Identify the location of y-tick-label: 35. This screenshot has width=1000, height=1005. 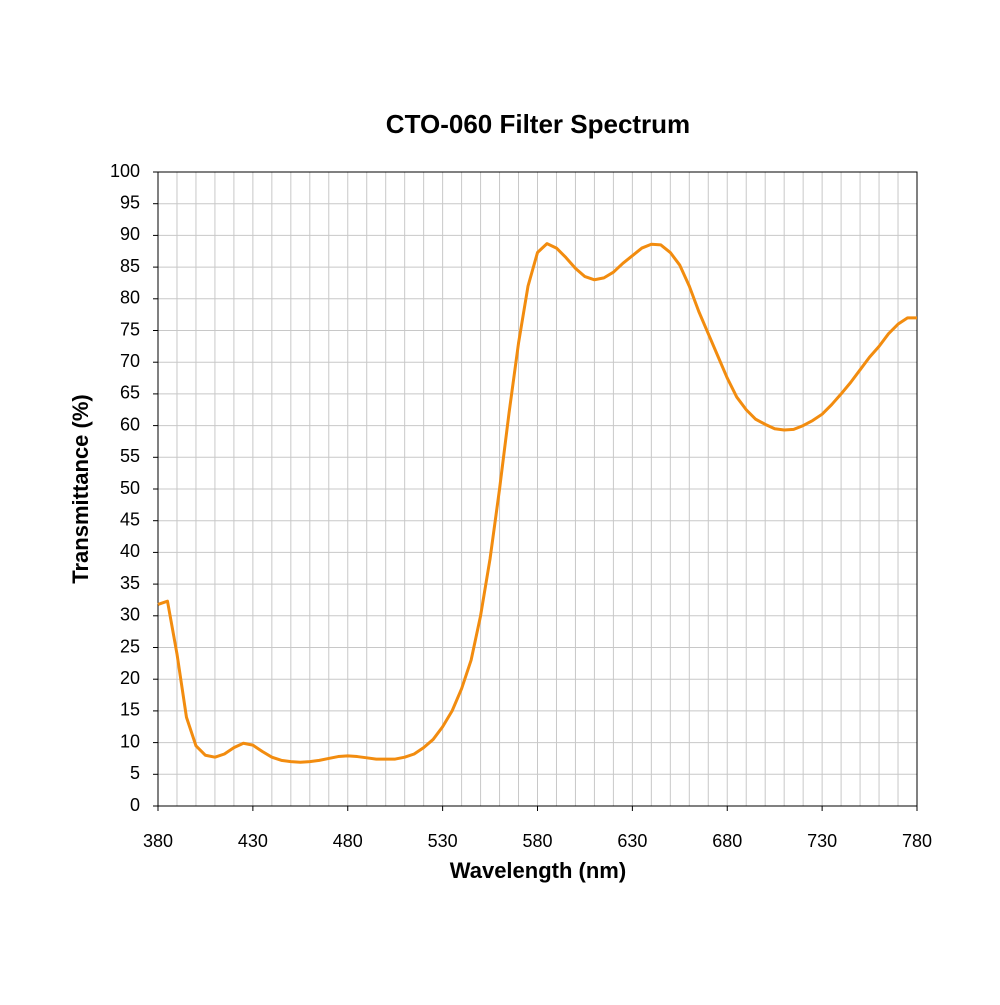
(130, 583).